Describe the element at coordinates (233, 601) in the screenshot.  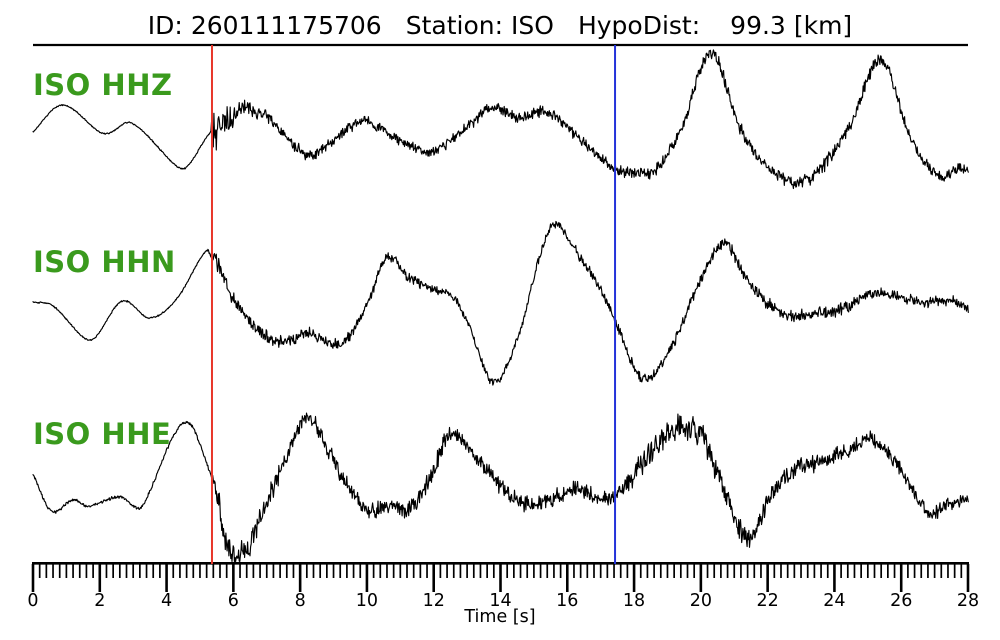
I see `x-tick-label: 6` at that location.